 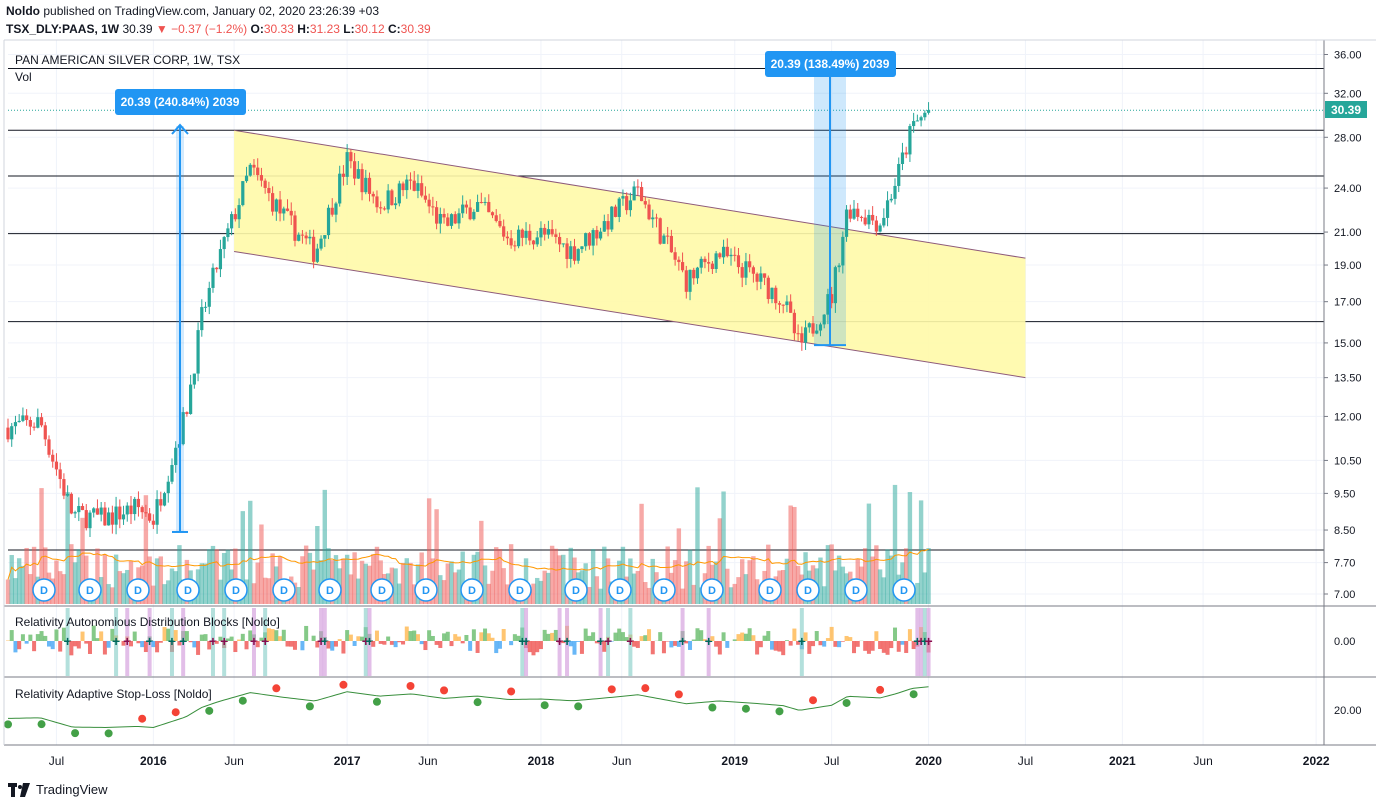 I want to click on y-tick-label: 7.70, so click(x=1344, y=564).